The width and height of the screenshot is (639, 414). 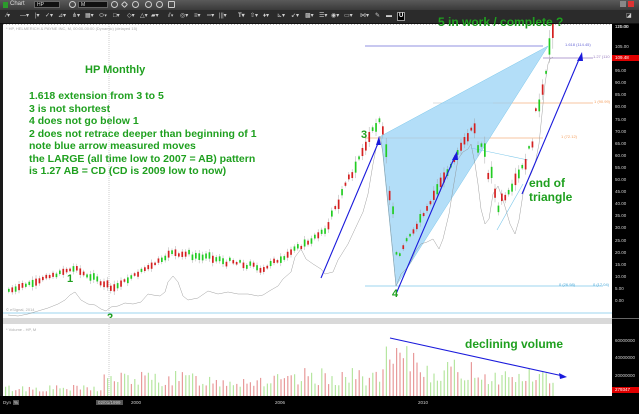 What do you see at coordinates (621, 119) in the screenshot?
I see `price-axis-label: 75.00` at bounding box center [621, 119].